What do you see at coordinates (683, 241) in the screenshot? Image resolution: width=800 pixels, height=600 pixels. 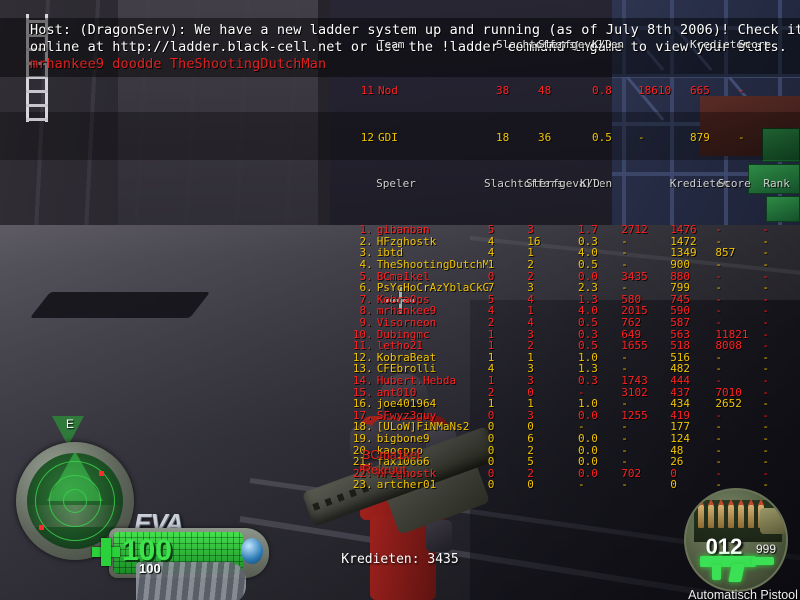 I see `player-credits: 1472` at bounding box center [683, 241].